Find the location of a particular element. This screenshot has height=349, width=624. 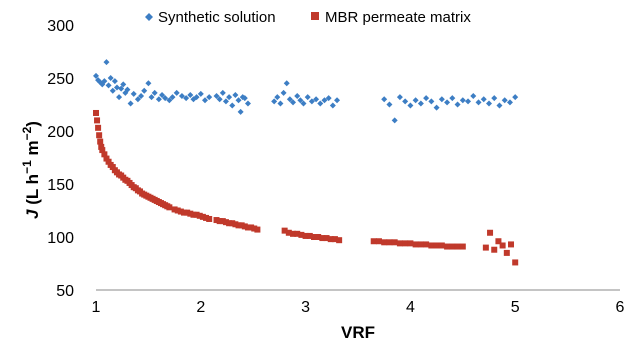

x-tick-label: 2 is located at coordinates (200, 307).